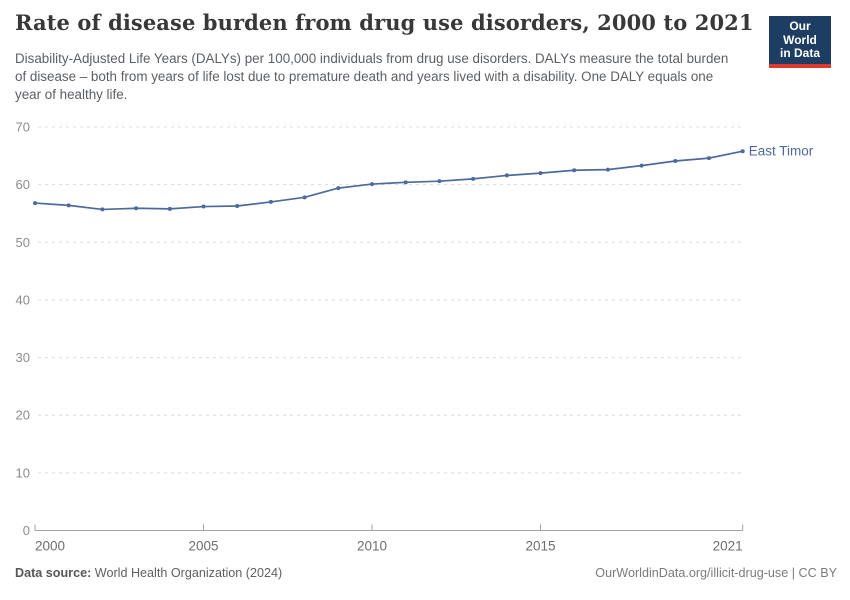 This screenshot has height=600, width=850. I want to click on y-tick-label-40: 40, so click(23, 299).